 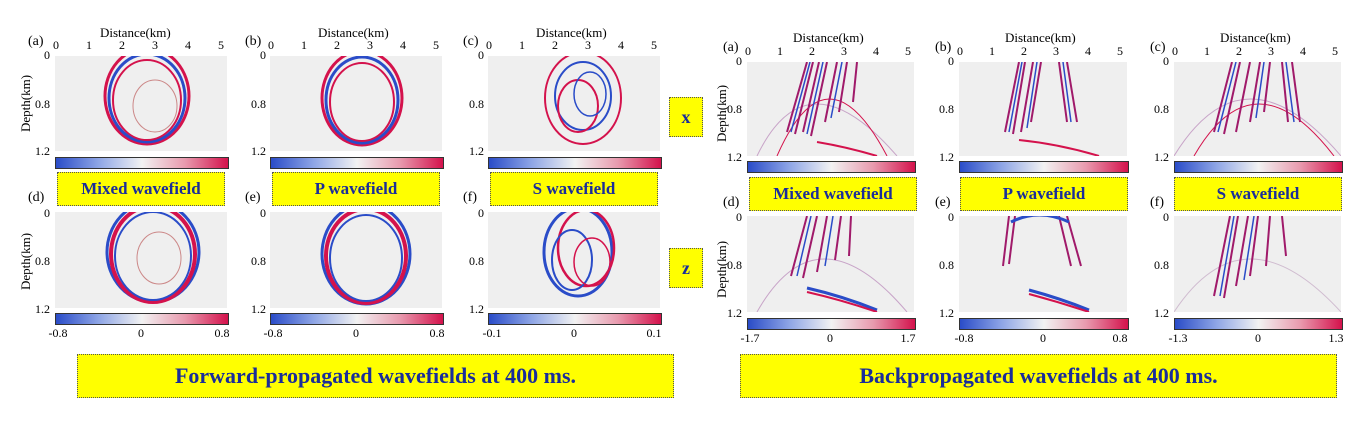 What do you see at coordinates (471, 41) in the screenshot?
I see `panel-label: (c)` at bounding box center [471, 41].